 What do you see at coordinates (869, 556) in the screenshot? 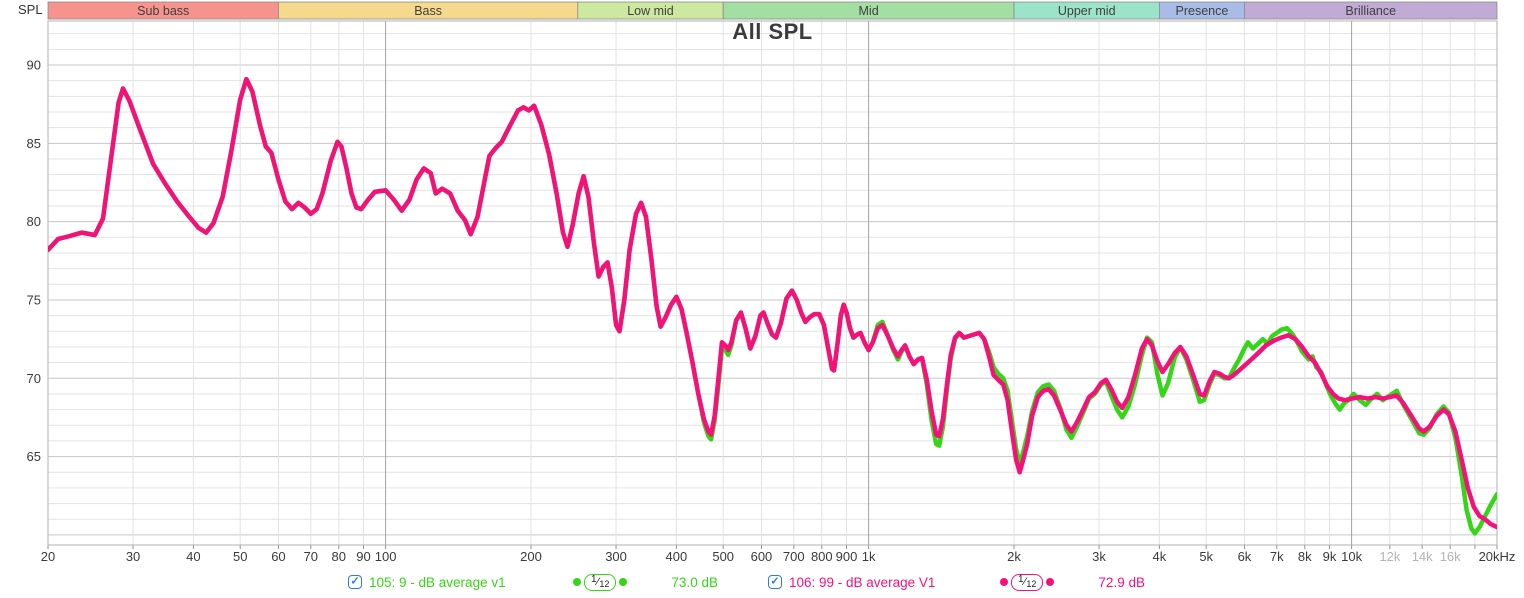
I see `x-axis-label-1k: 1k` at bounding box center [869, 556].